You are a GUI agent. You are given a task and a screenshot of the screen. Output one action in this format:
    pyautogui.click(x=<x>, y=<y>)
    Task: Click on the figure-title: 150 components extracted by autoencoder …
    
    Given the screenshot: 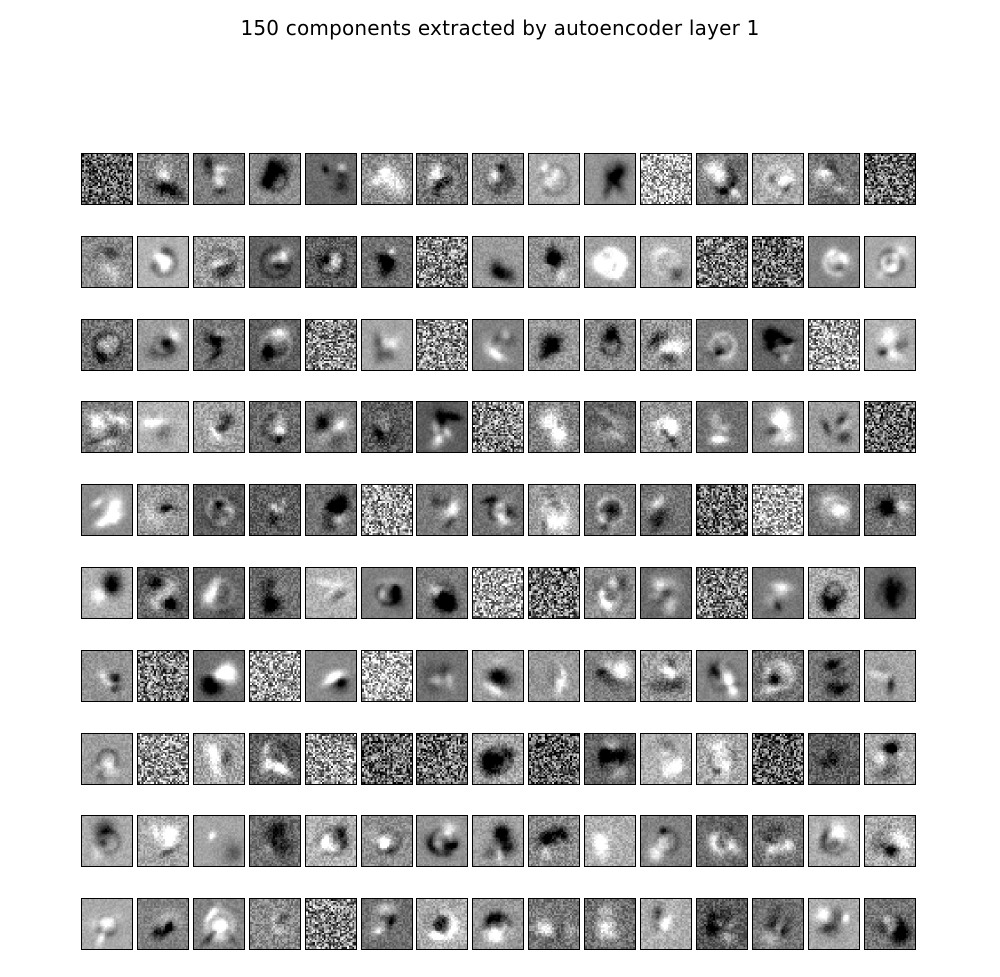 What is the action you would take?
    pyautogui.click(x=500, y=28)
    